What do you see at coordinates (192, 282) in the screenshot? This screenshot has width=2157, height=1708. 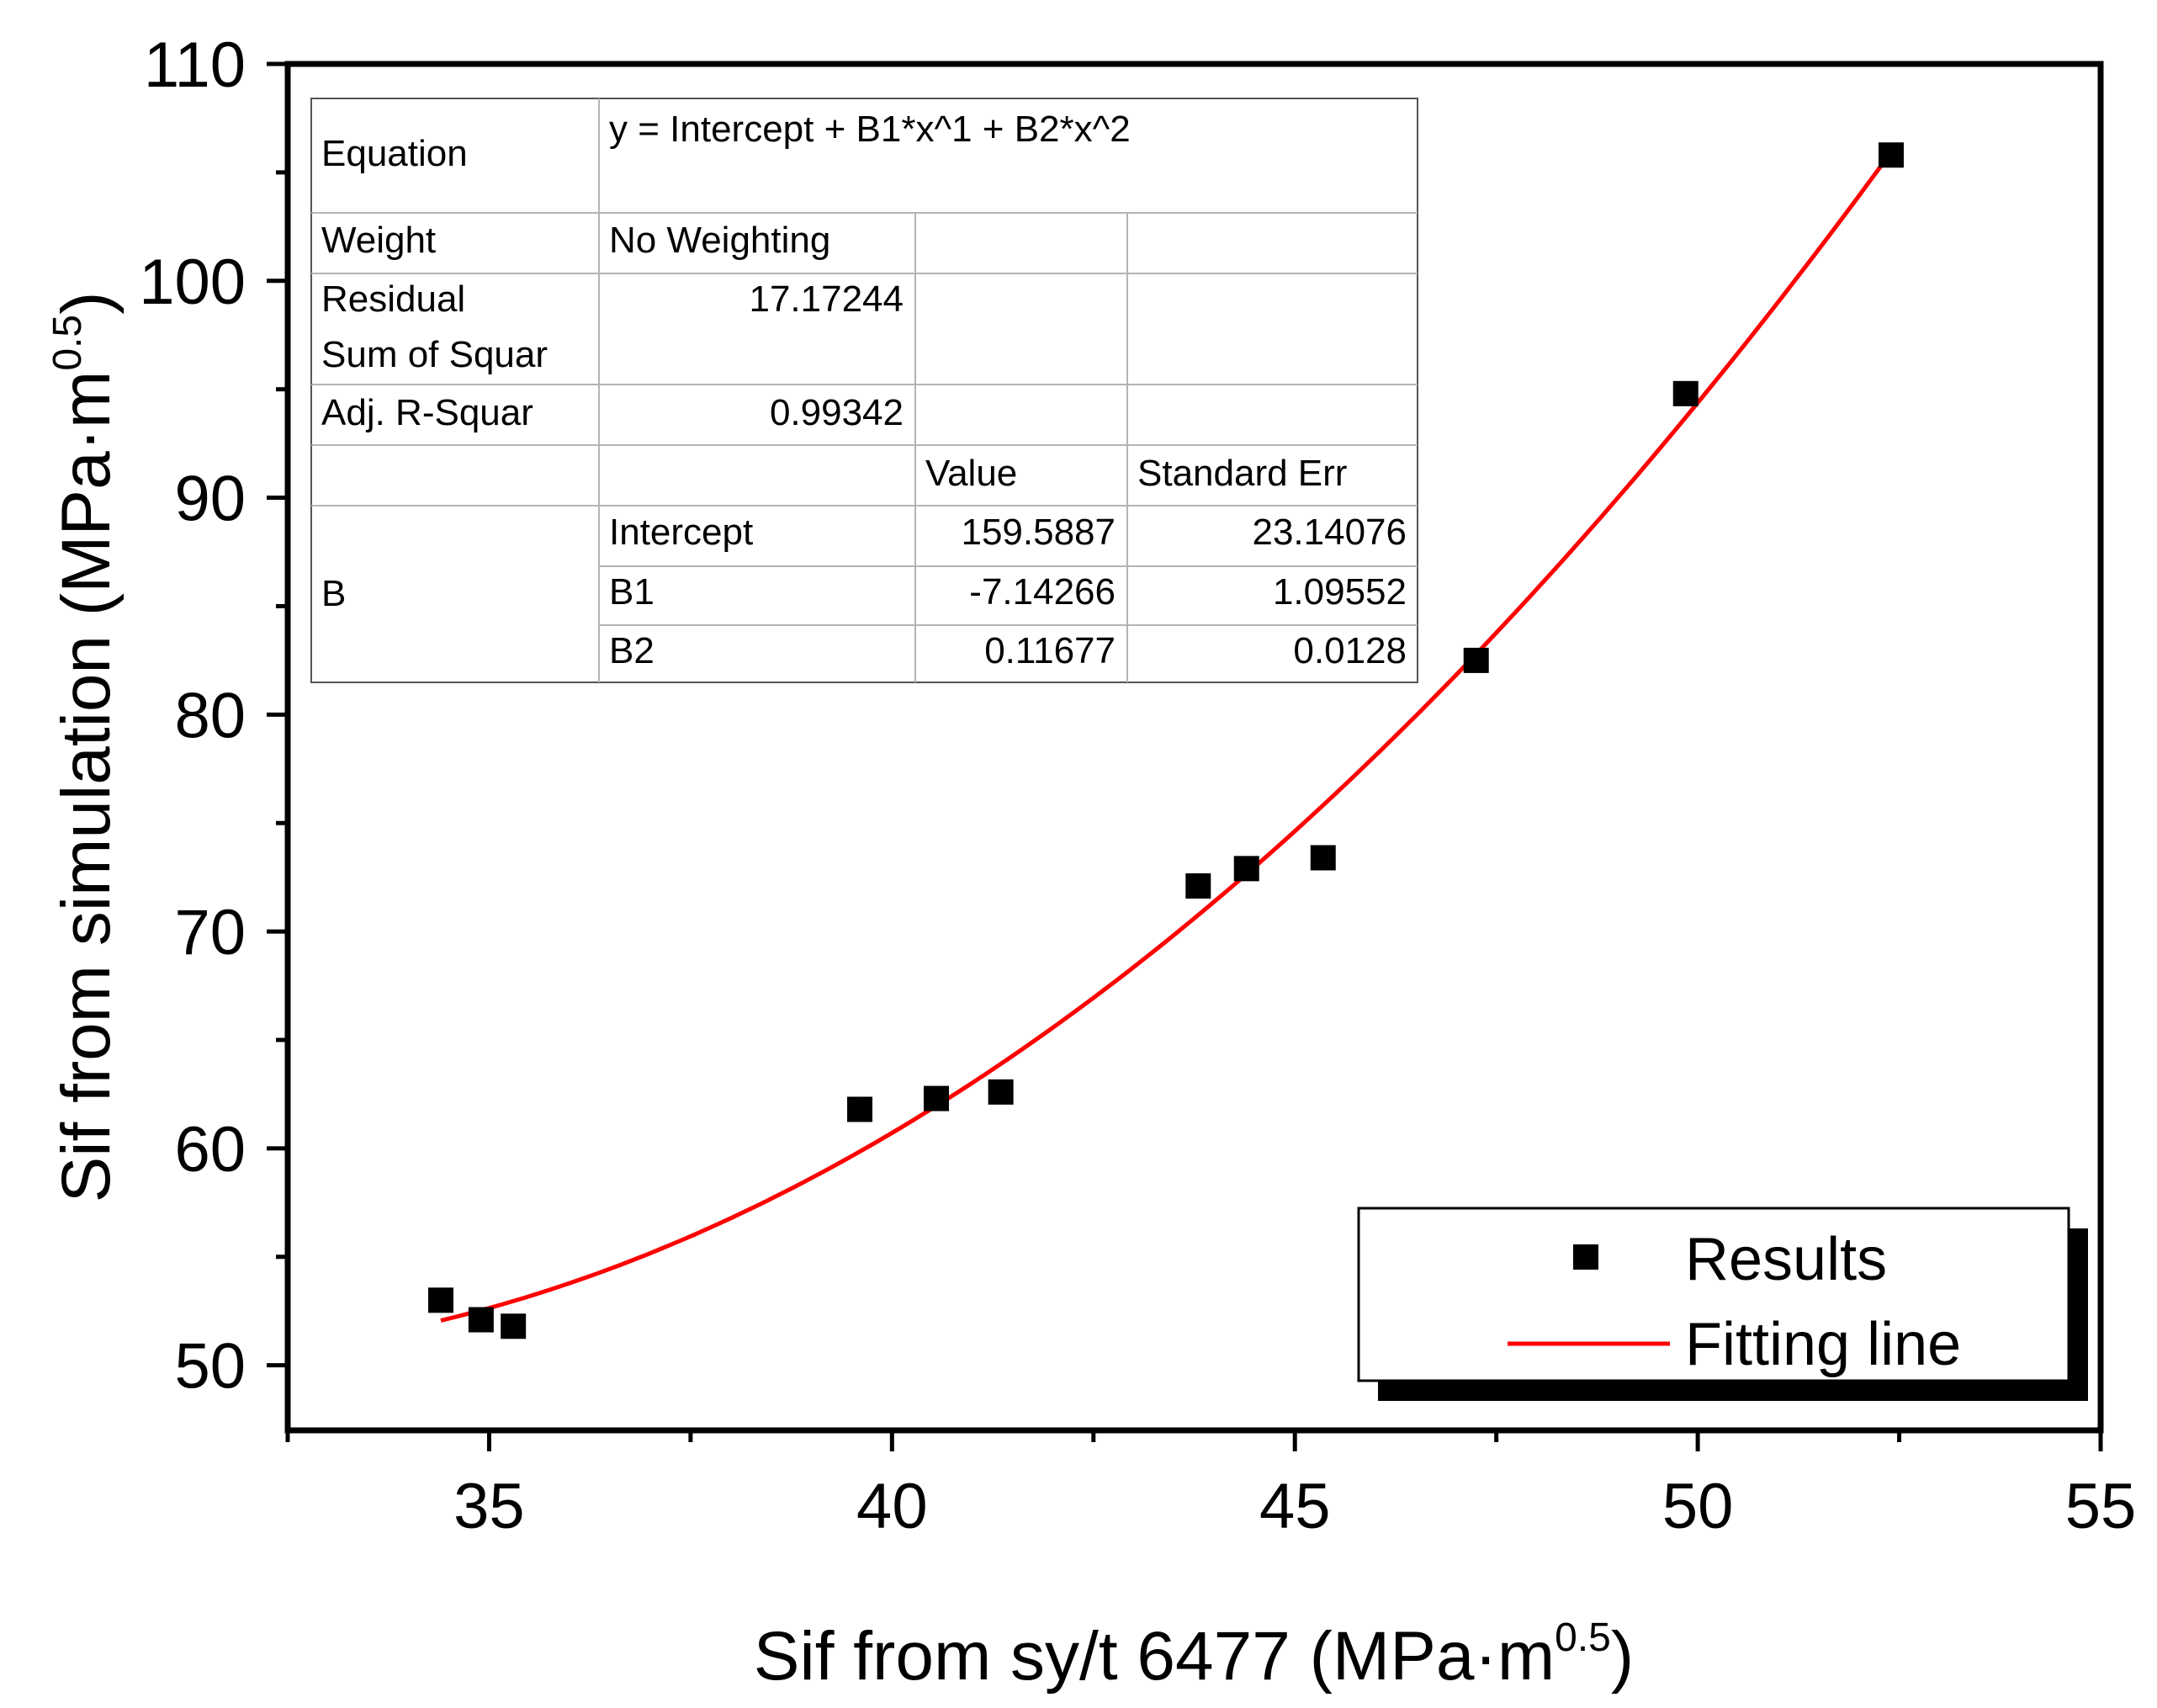 I see `y-tick-label: 100` at bounding box center [192, 282].